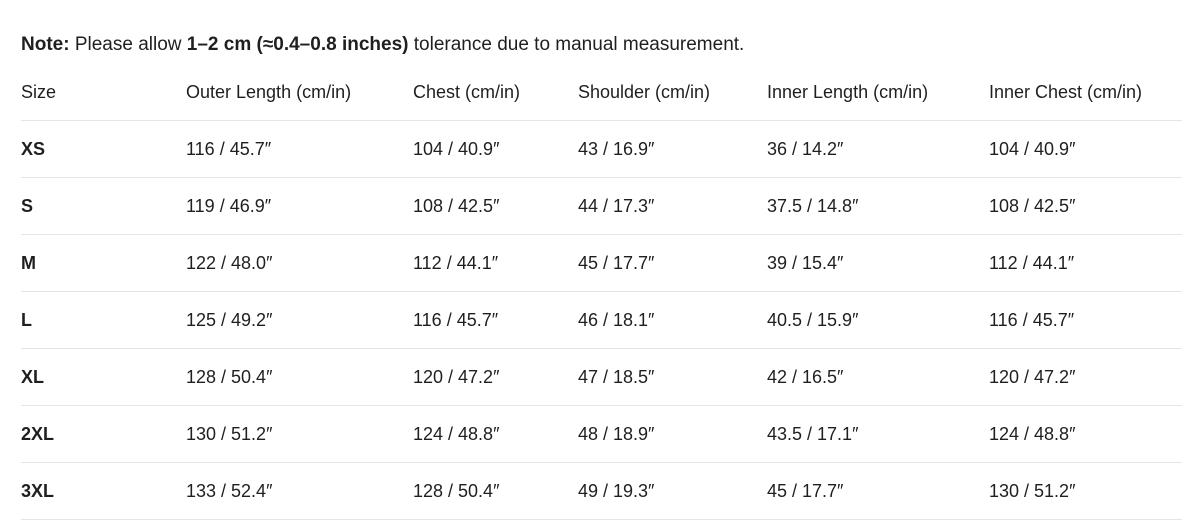 This screenshot has height=529, width=1204. I want to click on shoulder-cell: 46 / 18.1″, so click(672, 320).